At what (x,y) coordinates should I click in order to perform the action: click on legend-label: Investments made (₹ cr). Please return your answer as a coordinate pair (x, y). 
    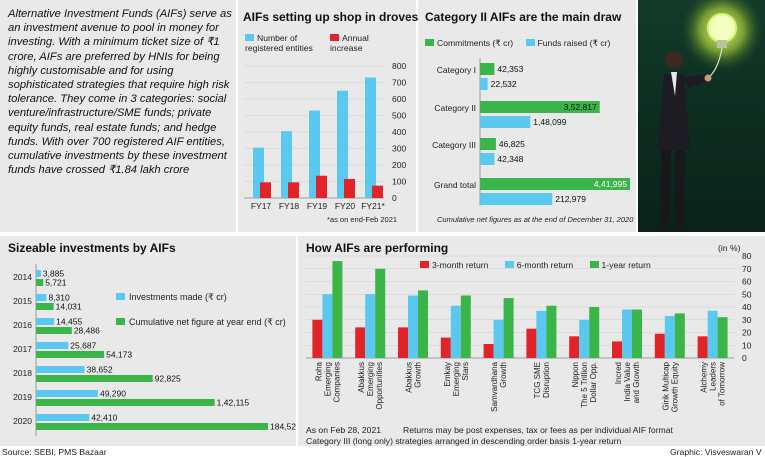
    Looking at the image, I should click on (178, 297).